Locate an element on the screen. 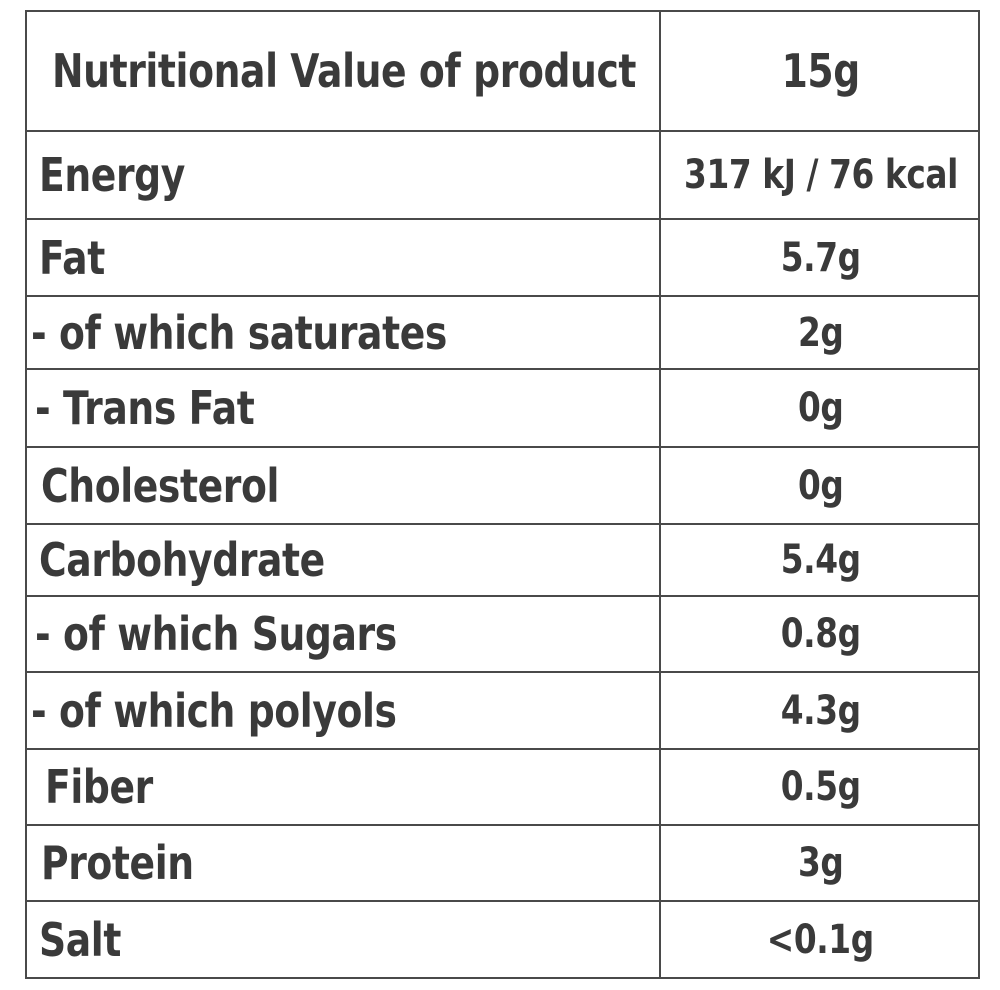 The width and height of the screenshot is (1000, 990). table-row-fiber: Fiber 0.5g is located at coordinates (502, 788).